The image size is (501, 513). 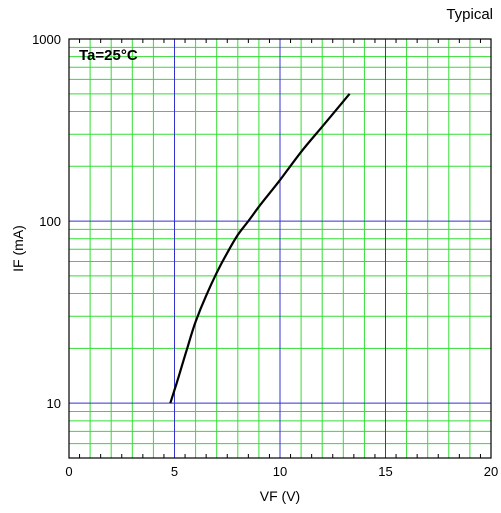 What do you see at coordinates (108, 55) in the screenshot?
I see `condition-label: Ta=25°C` at bounding box center [108, 55].